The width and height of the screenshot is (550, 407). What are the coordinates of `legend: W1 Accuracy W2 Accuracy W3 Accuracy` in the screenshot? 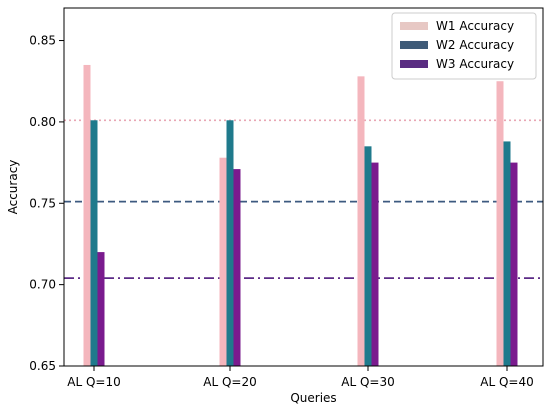 It's located at (464, 46).